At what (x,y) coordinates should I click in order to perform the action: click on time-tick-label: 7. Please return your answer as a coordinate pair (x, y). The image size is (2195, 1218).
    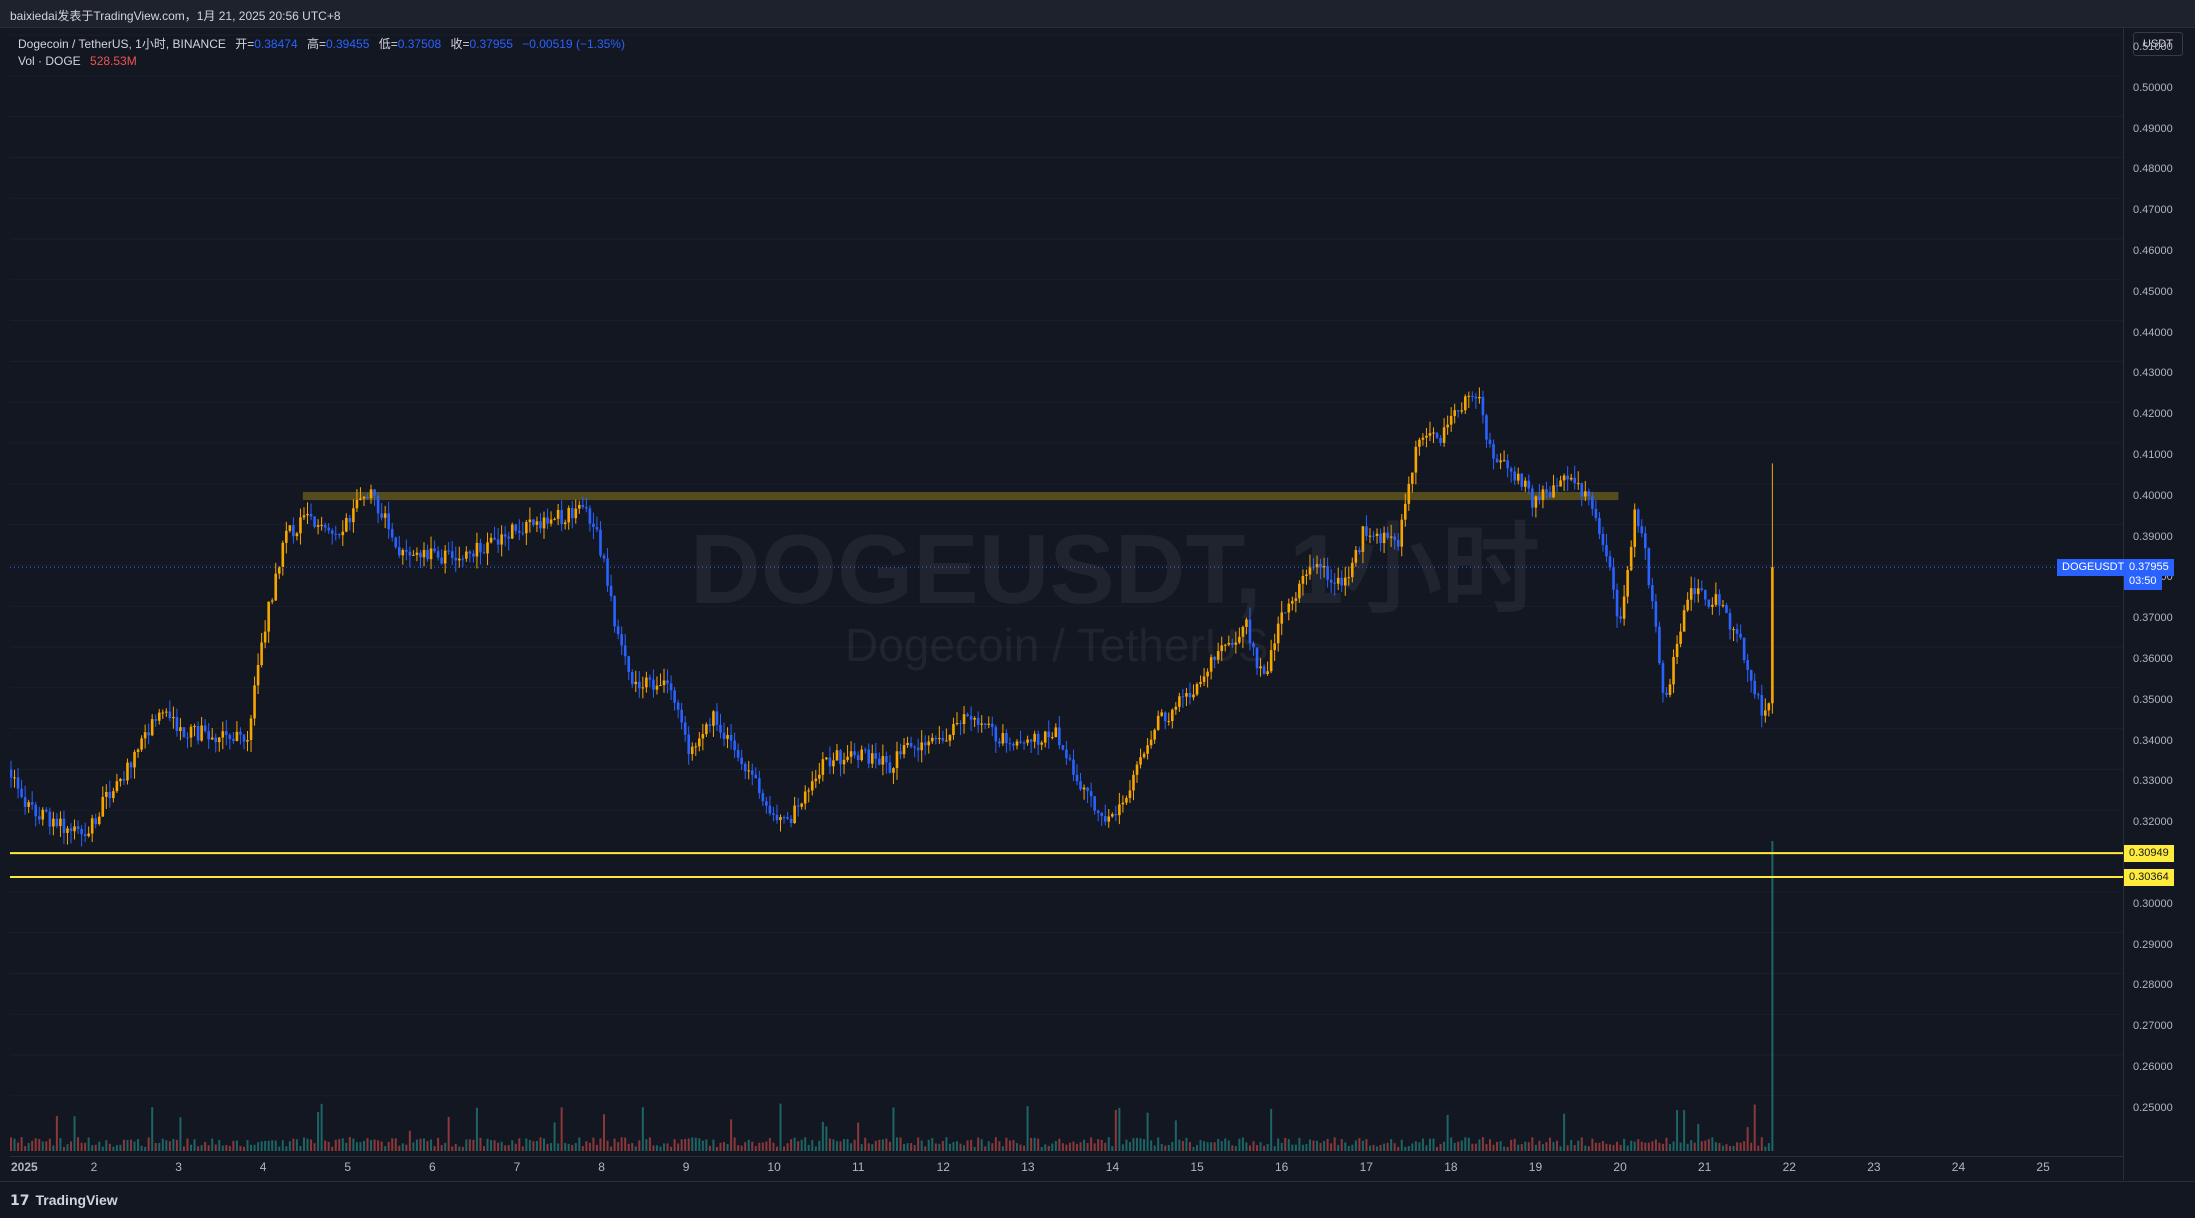
    Looking at the image, I should click on (517, 1167).